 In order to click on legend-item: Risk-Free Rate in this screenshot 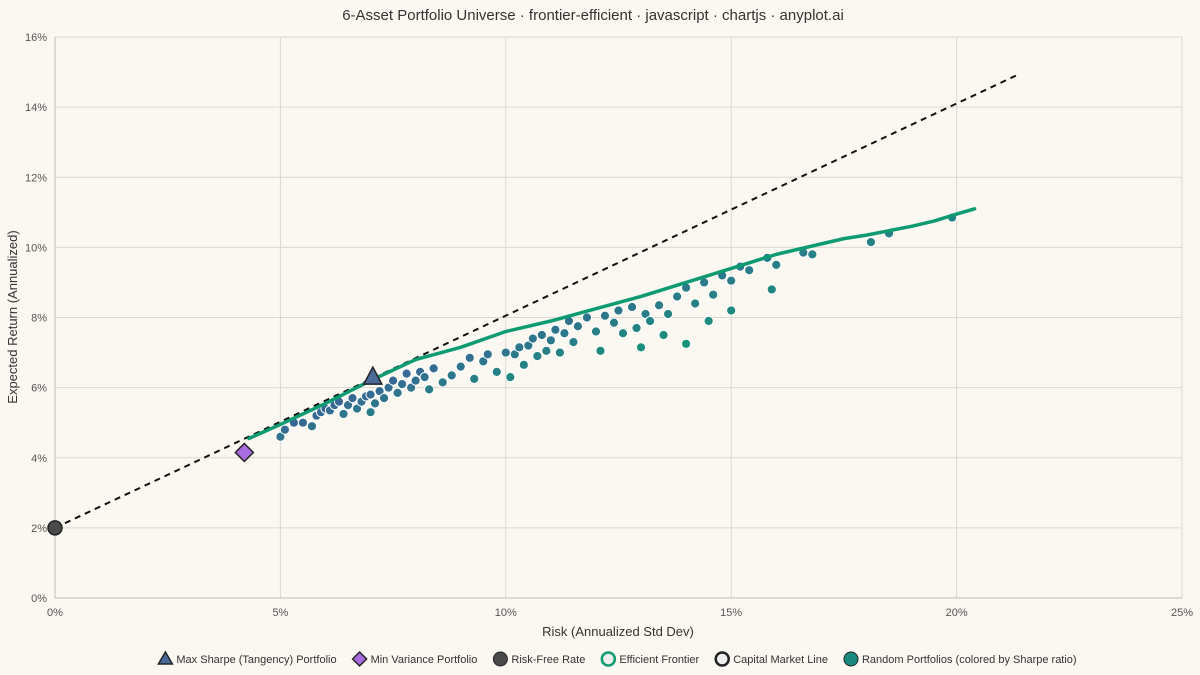, I will do `click(538, 659)`.